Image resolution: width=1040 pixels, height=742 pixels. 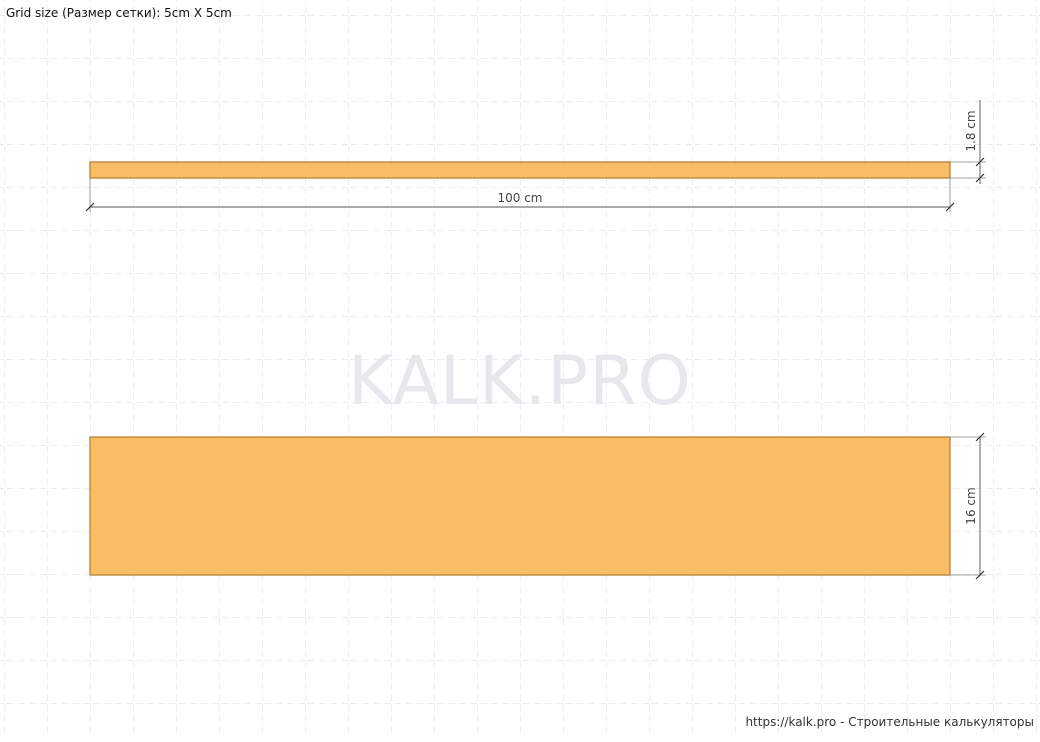 What do you see at coordinates (119, 13) in the screenshot?
I see `grid-size-label: Grid size (Размер сетки): 5cm X 5cm` at bounding box center [119, 13].